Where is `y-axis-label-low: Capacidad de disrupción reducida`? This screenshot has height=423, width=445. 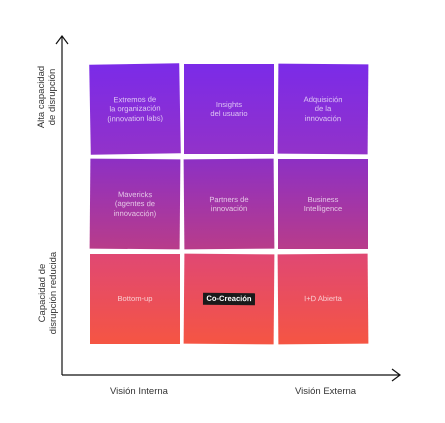
y-axis-label-low: Capacidad de disrupción reducida is located at coordinates (48, 293).